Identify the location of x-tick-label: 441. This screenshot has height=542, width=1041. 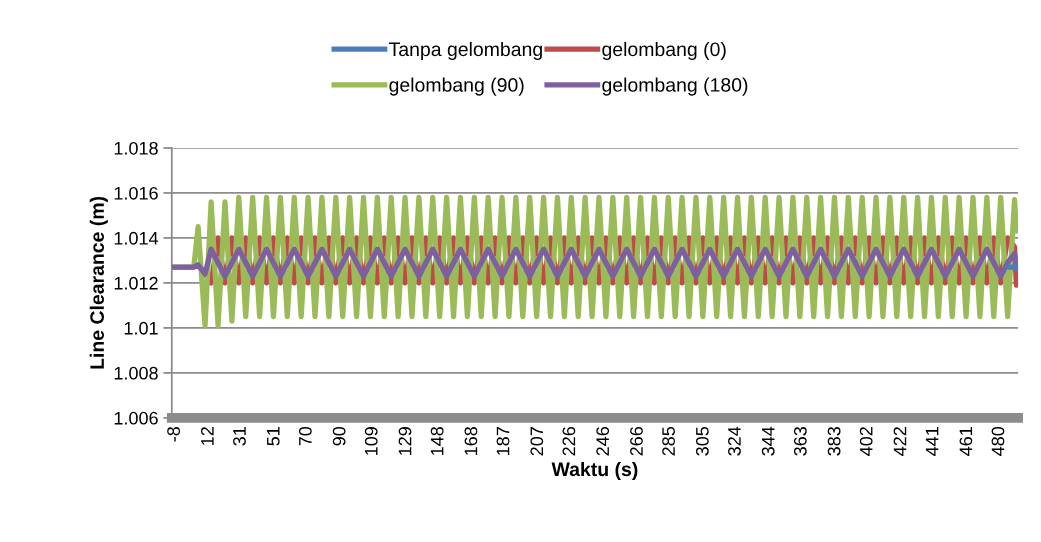
(932, 441).